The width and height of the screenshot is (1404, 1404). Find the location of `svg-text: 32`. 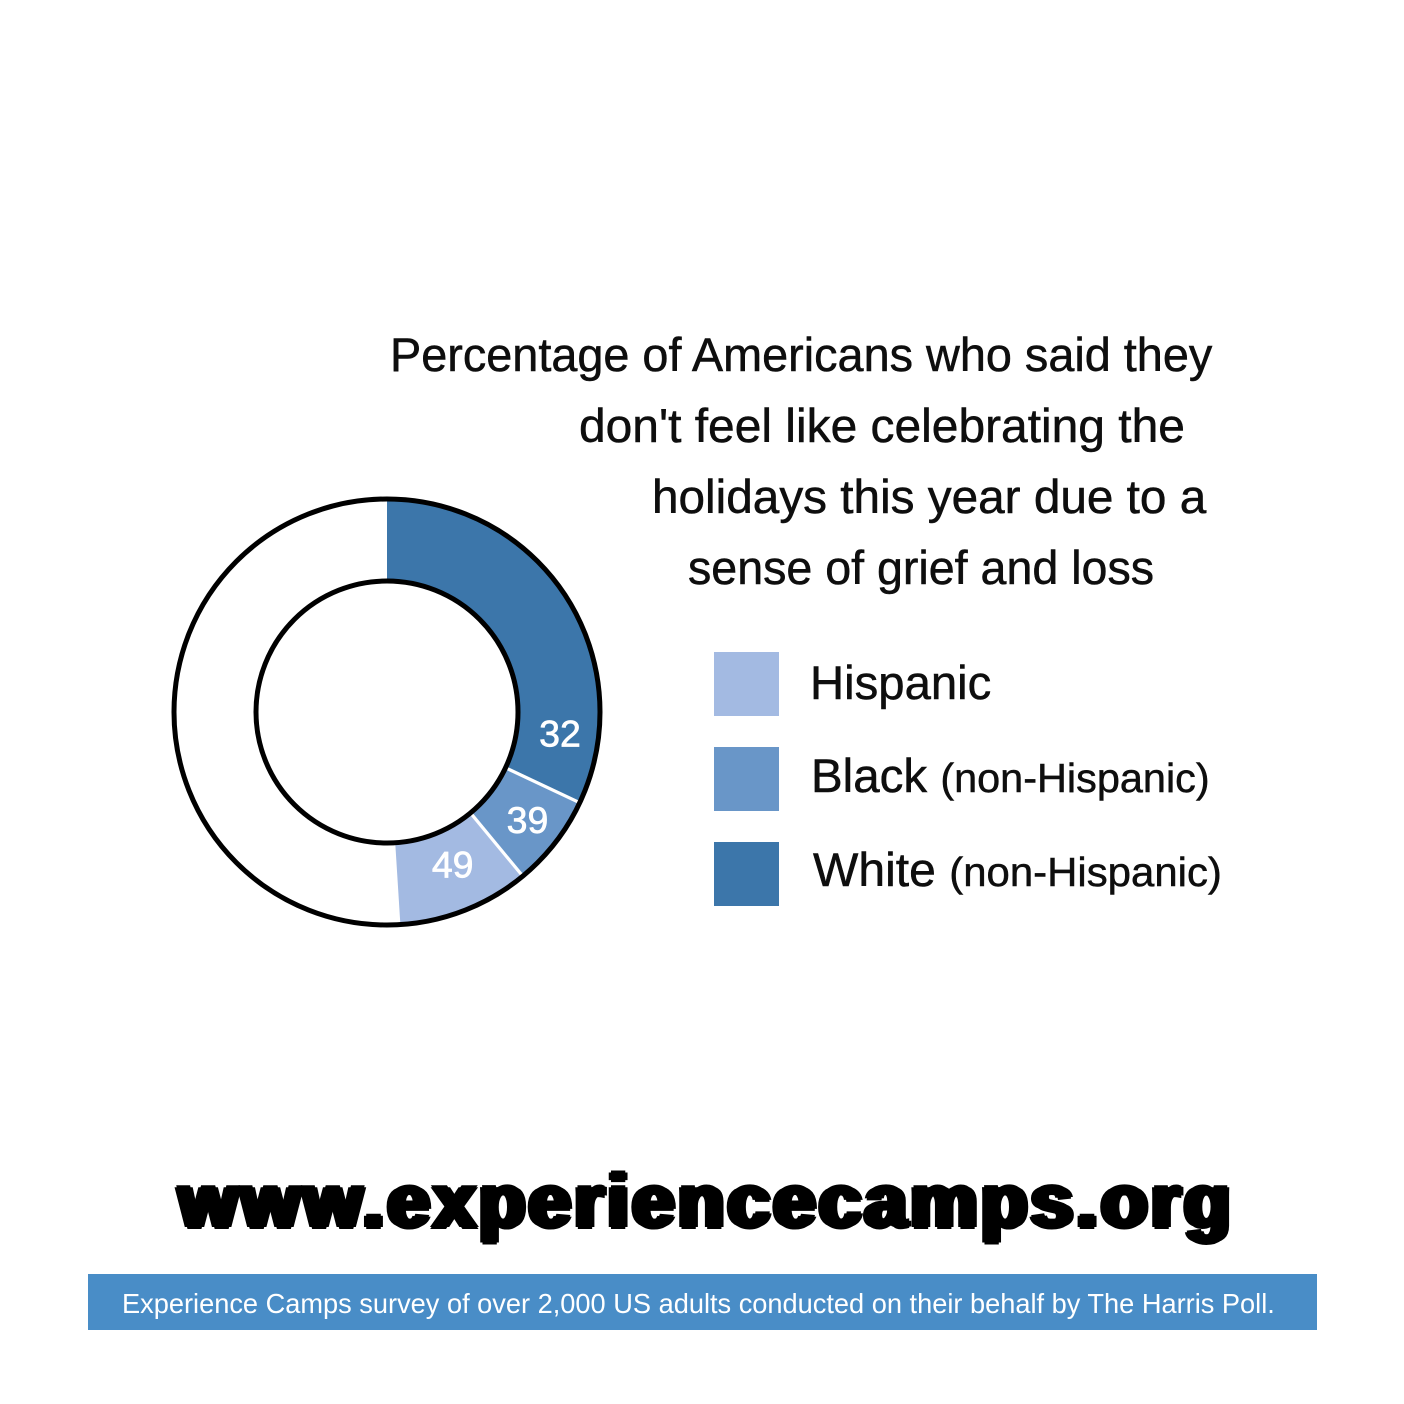

svg-text: 32 is located at coordinates (560, 734).